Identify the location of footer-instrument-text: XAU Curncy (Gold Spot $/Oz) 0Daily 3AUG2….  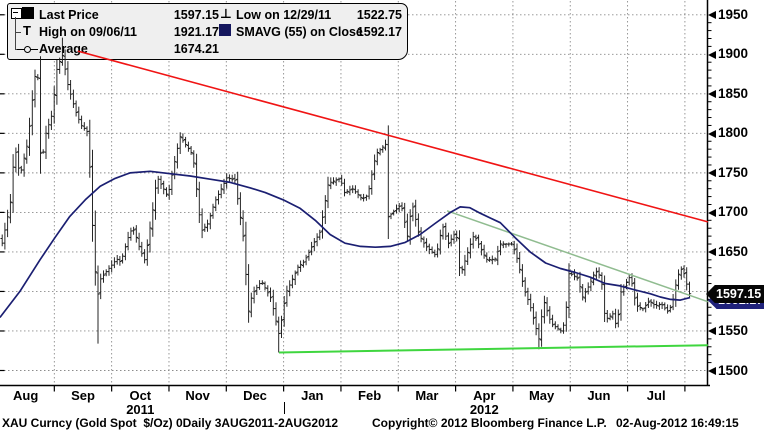
(170, 423).